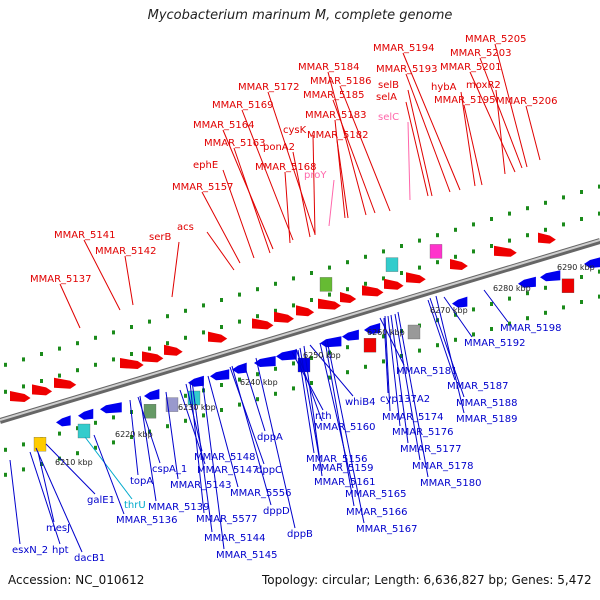  Describe the element at coordinates (275, 443) in the screenshot. I see `leader-dppb` at that location.